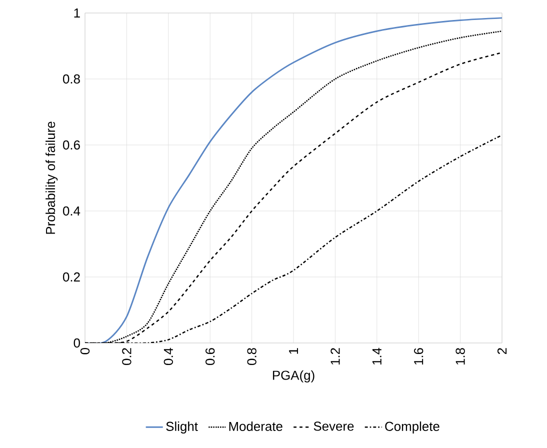 The height and width of the screenshot is (448, 547). I want to click on y-tick-label: 0.2, so click(71, 277).